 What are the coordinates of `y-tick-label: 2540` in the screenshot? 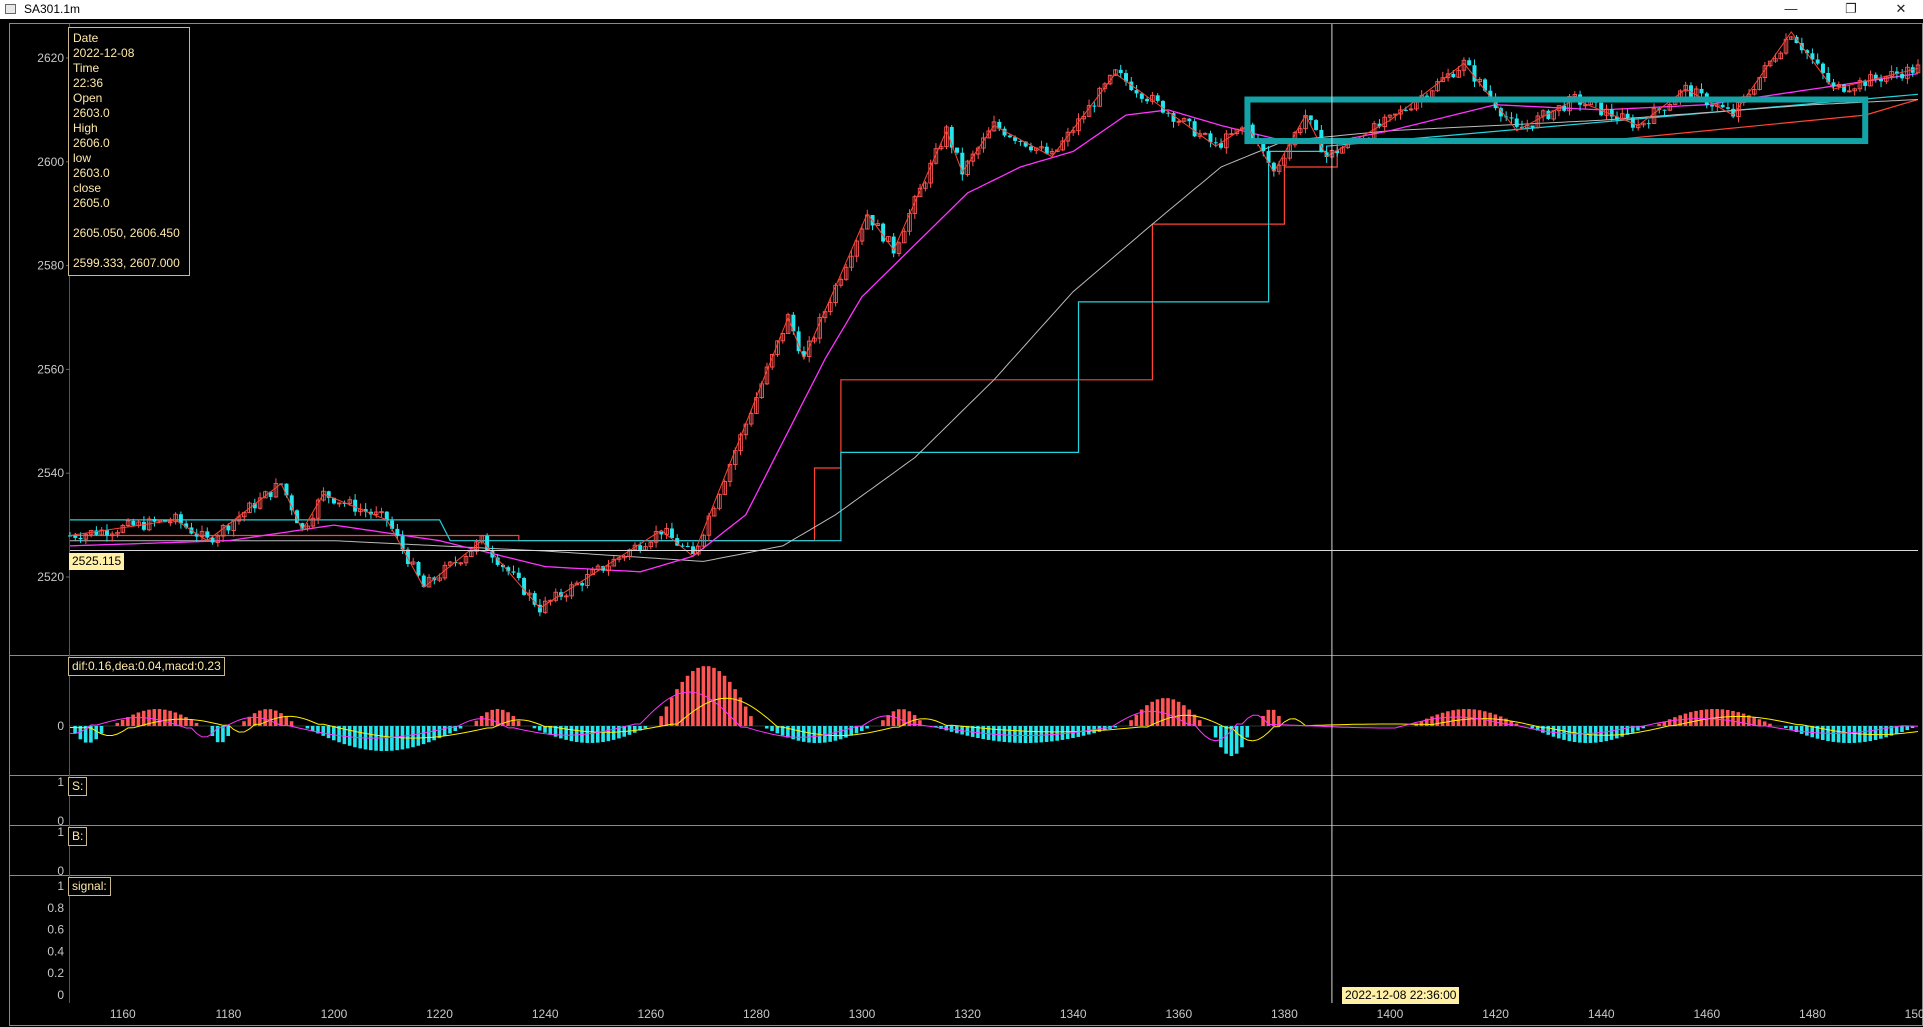 It's located at (50, 473).